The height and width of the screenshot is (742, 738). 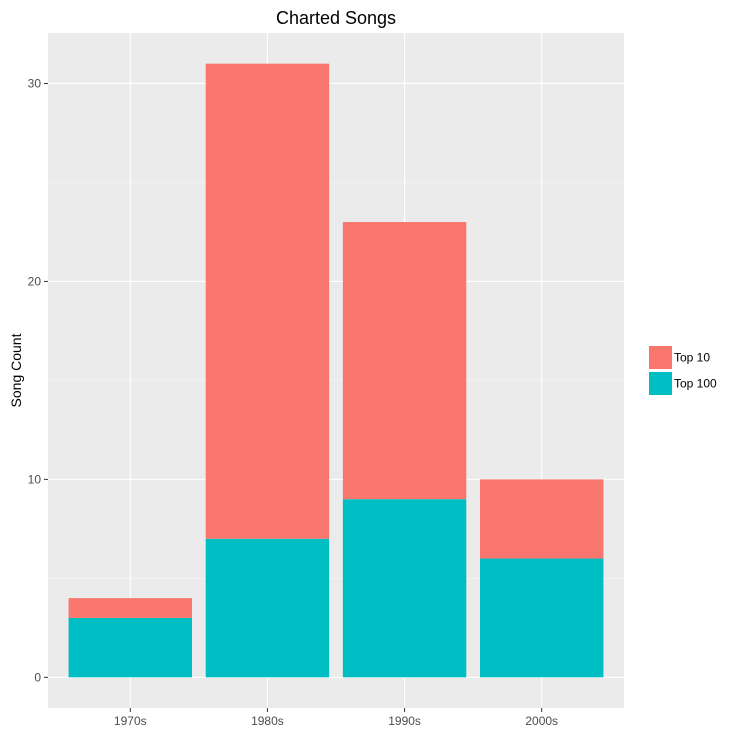 What do you see at coordinates (35, 83) in the screenshot?
I see `y-tick-label: 30` at bounding box center [35, 83].